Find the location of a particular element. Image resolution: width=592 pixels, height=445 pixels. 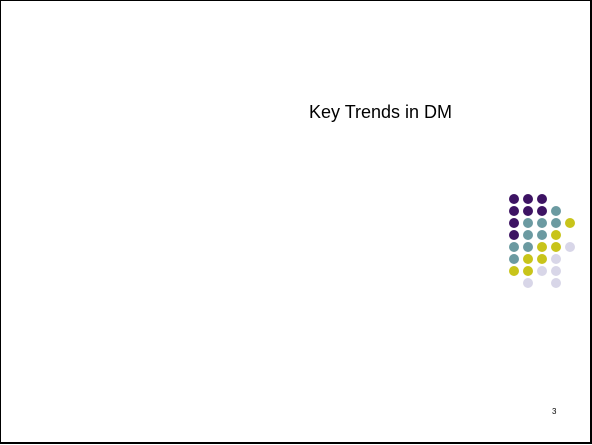

page-number: 3 is located at coordinates (554, 411).